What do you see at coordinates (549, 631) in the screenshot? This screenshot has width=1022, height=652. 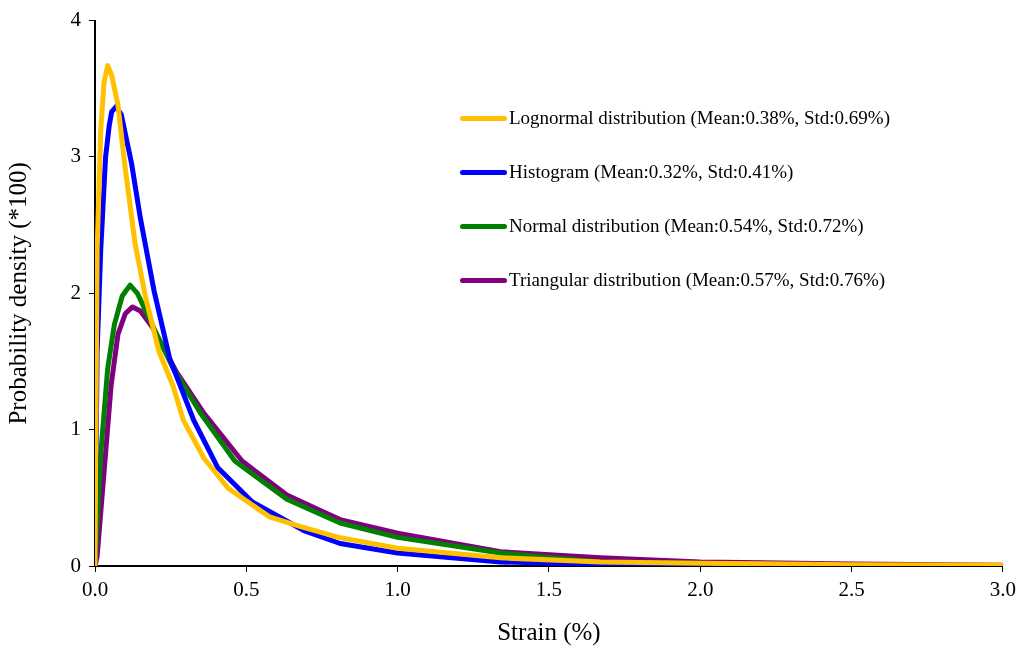 I see `x-axis-title: Strain (%)` at bounding box center [549, 631].